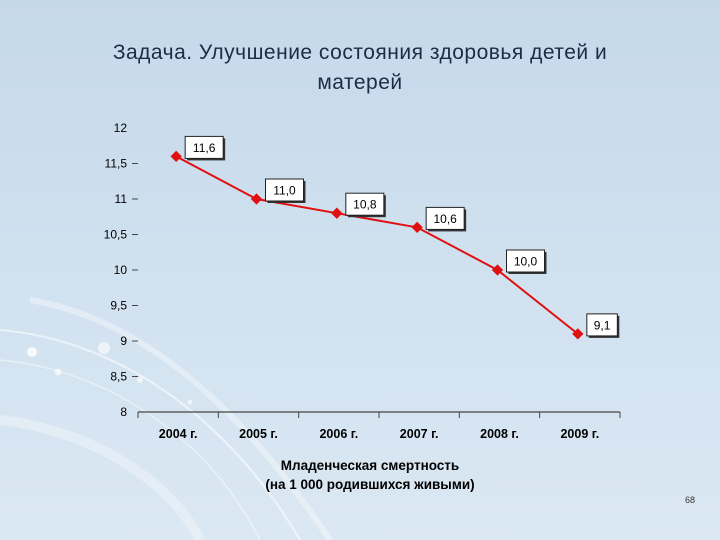 This screenshot has width=720, height=540. I want to click on data-label: 11,6, so click(204, 148).